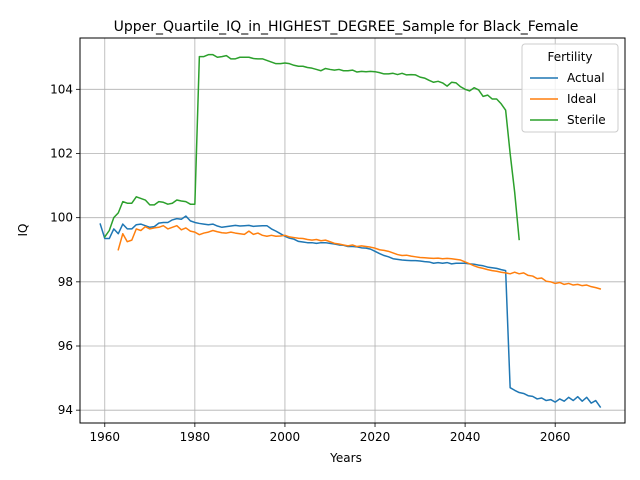 This screenshot has height=480, width=640. What do you see at coordinates (345, 458) in the screenshot?
I see `x-axis-label: Years` at bounding box center [345, 458].